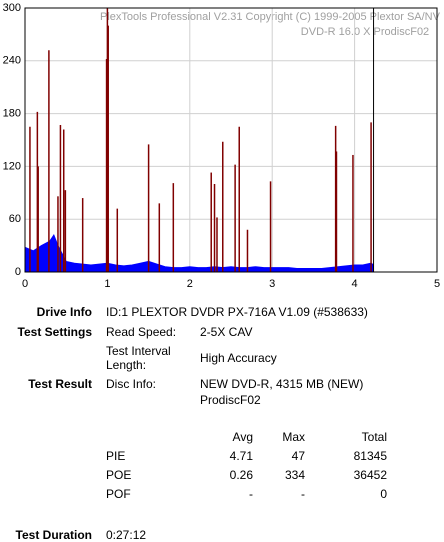 The height and width of the screenshot is (542, 444). I want to click on table-cell: POF, so click(118, 494).